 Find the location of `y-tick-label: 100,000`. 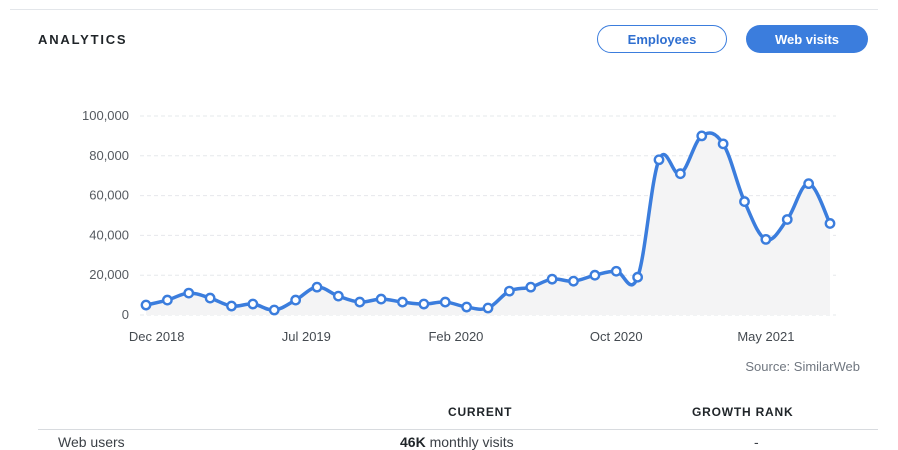

y-tick-label: 100,000 is located at coordinates (105, 115).